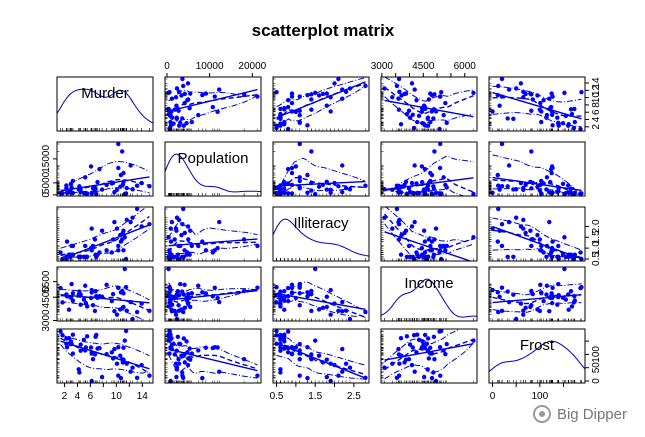 The width and height of the screenshot is (645, 437). Describe the element at coordinates (167, 66) in the screenshot. I see `tick-label: 0` at that location.